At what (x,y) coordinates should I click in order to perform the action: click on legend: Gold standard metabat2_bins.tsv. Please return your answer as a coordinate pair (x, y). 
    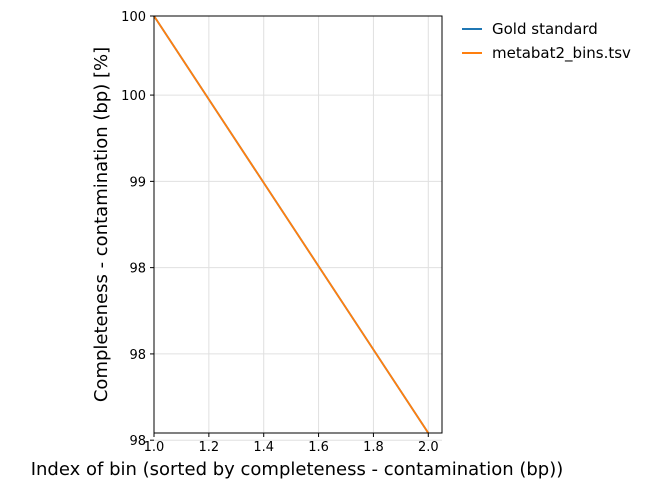
    Looking at the image, I should click on (546, 41).